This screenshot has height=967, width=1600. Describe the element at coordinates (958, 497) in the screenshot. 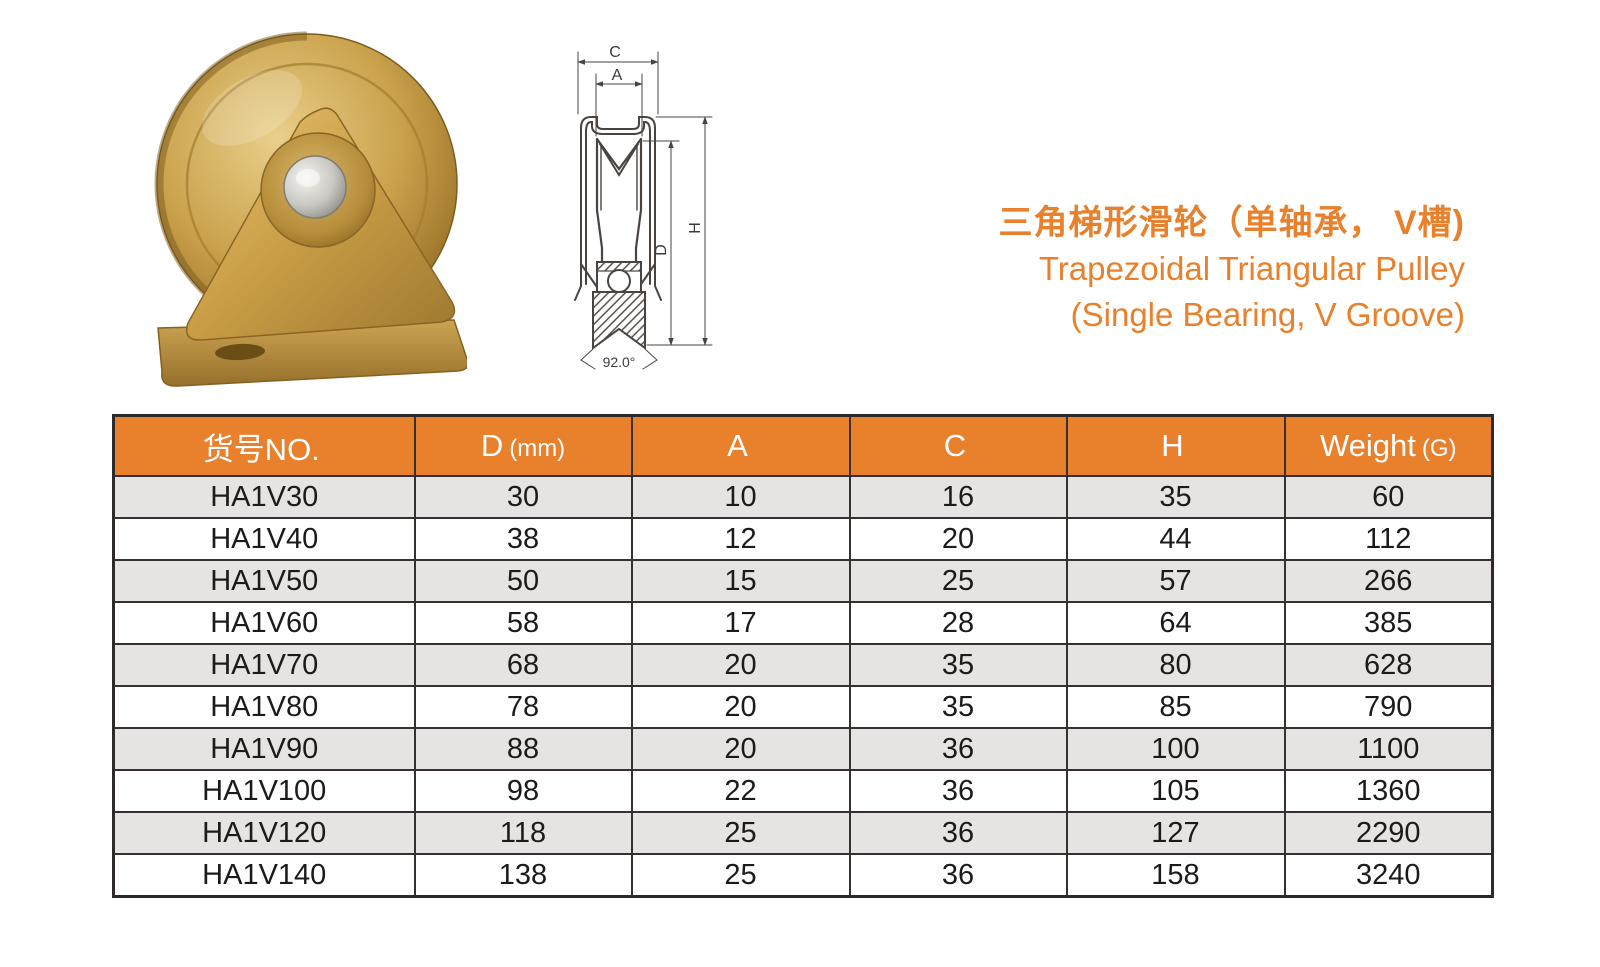

I see `table-cell: 16` at that location.